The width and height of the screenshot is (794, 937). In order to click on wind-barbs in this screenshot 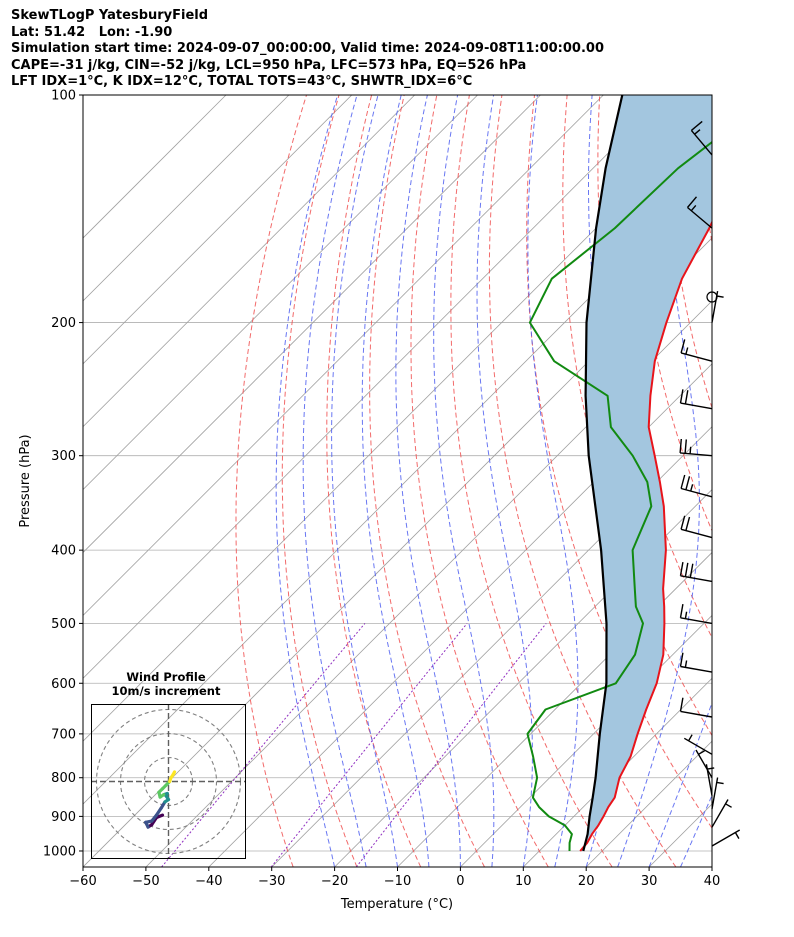, I will do `click(710, 483)`.